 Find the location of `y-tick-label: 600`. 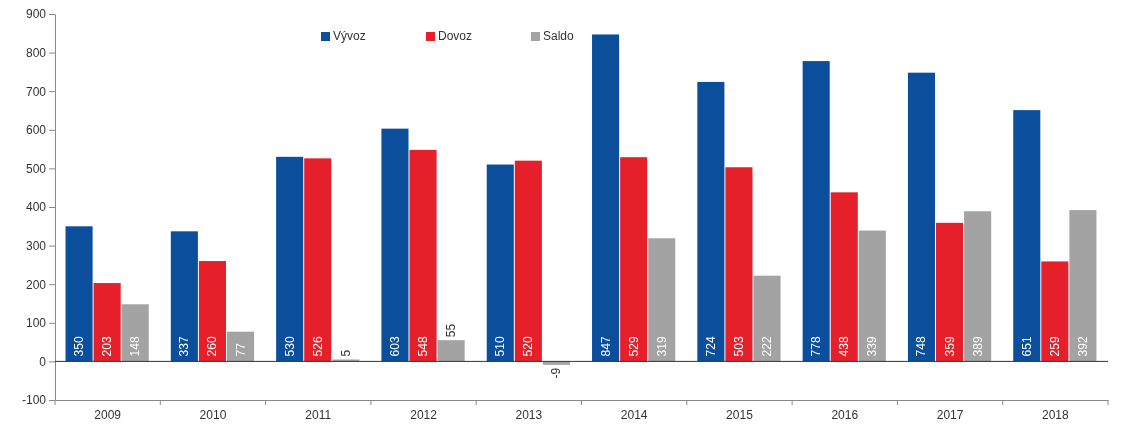

y-tick-label: 600 is located at coordinates (36, 130).